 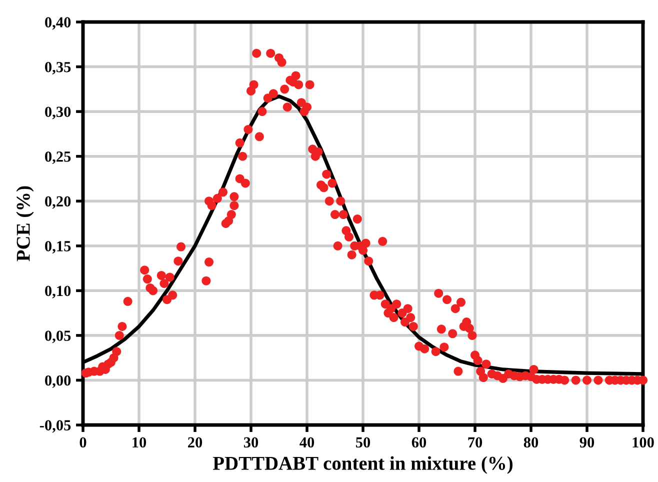 I want to click on y-tick-label: 0,40, so click(x=58, y=23).